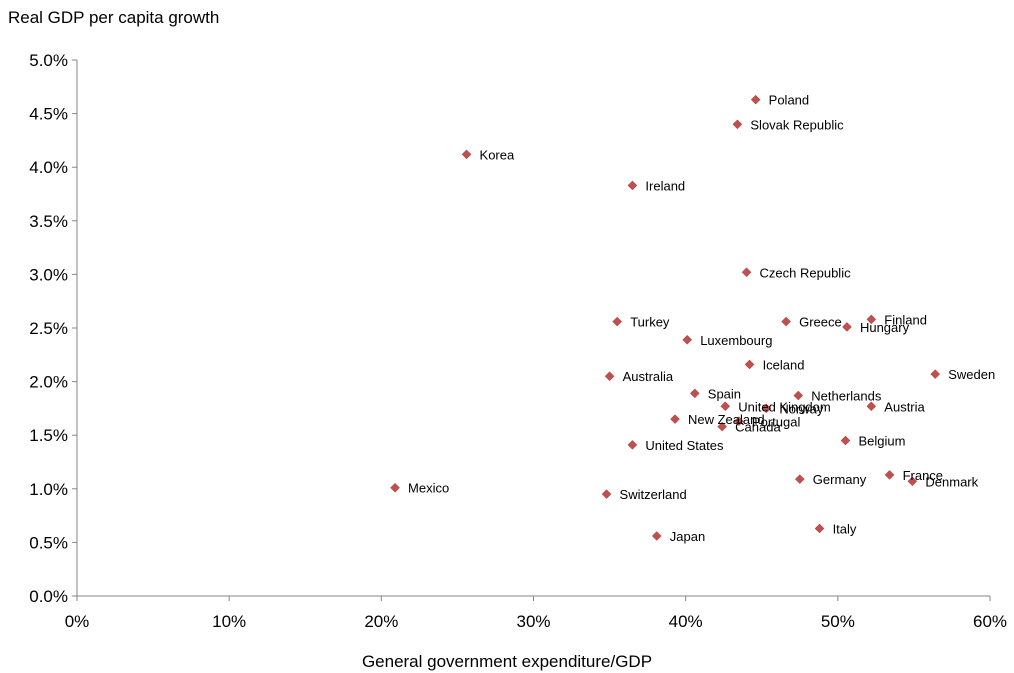 The width and height of the screenshot is (1014, 673). What do you see at coordinates (687, 536) in the screenshot?
I see `data-label: Japan` at bounding box center [687, 536].